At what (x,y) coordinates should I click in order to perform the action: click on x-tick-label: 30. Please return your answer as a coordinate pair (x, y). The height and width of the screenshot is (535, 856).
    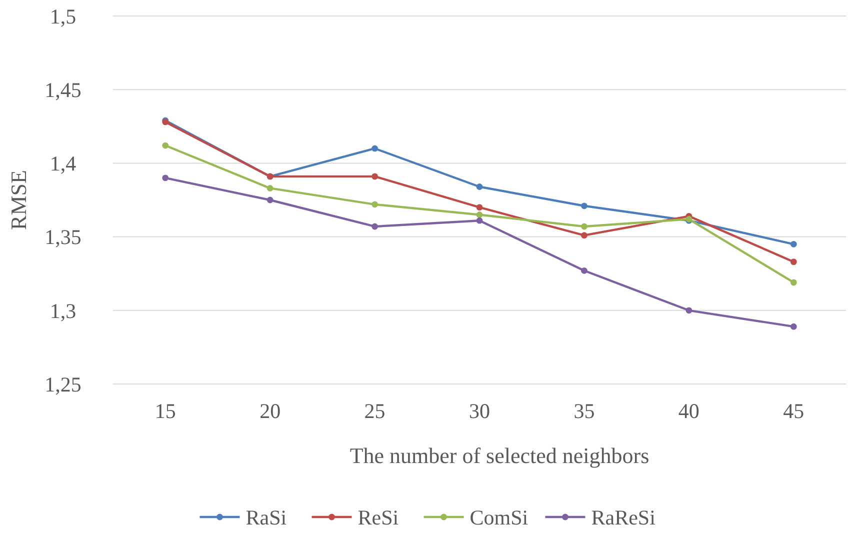
    Looking at the image, I should click on (479, 411).